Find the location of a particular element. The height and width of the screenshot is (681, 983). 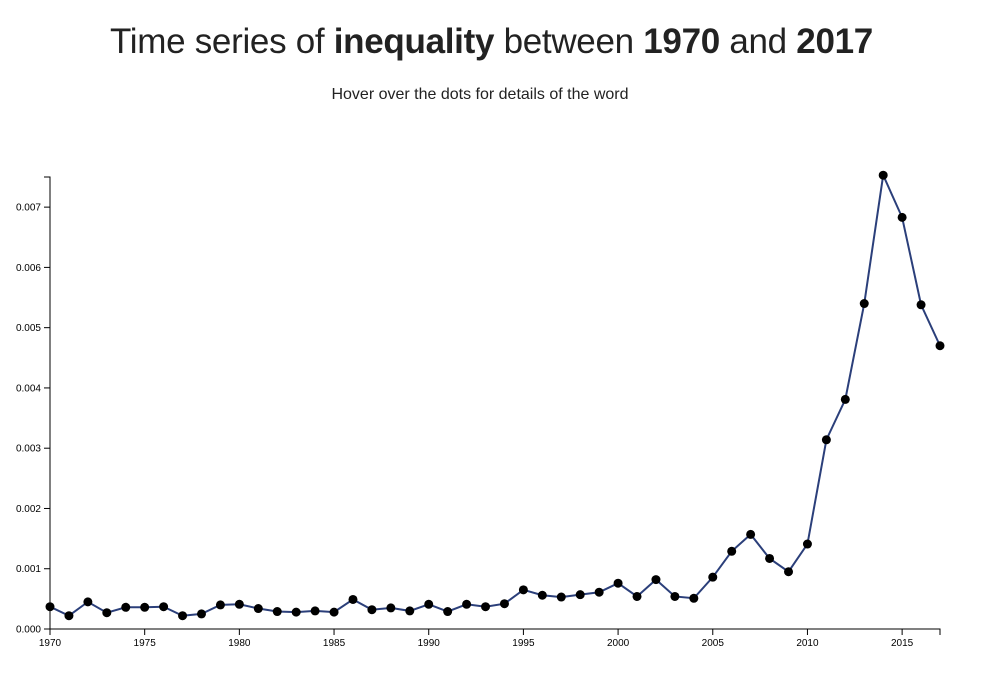

title-middle: between is located at coordinates (569, 41).